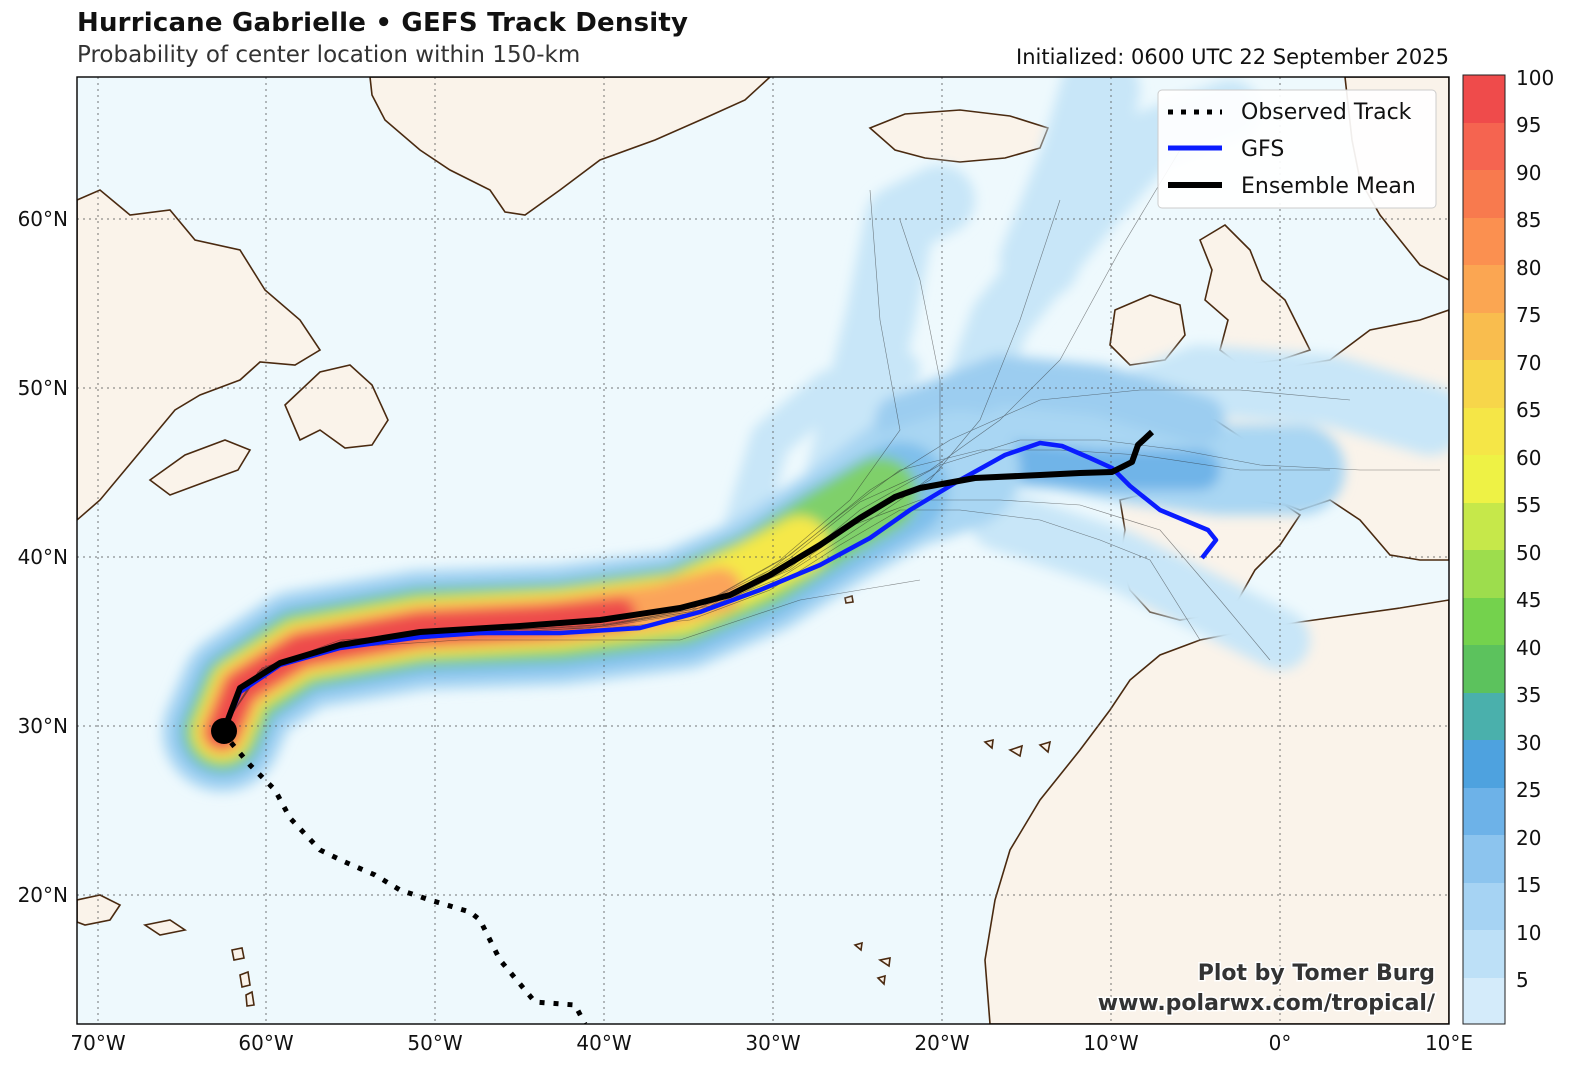 The width and height of the screenshot is (1580, 1076). What do you see at coordinates (1110, 1043) in the screenshot?
I see `lon-label: 10°W` at bounding box center [1110, 1043].